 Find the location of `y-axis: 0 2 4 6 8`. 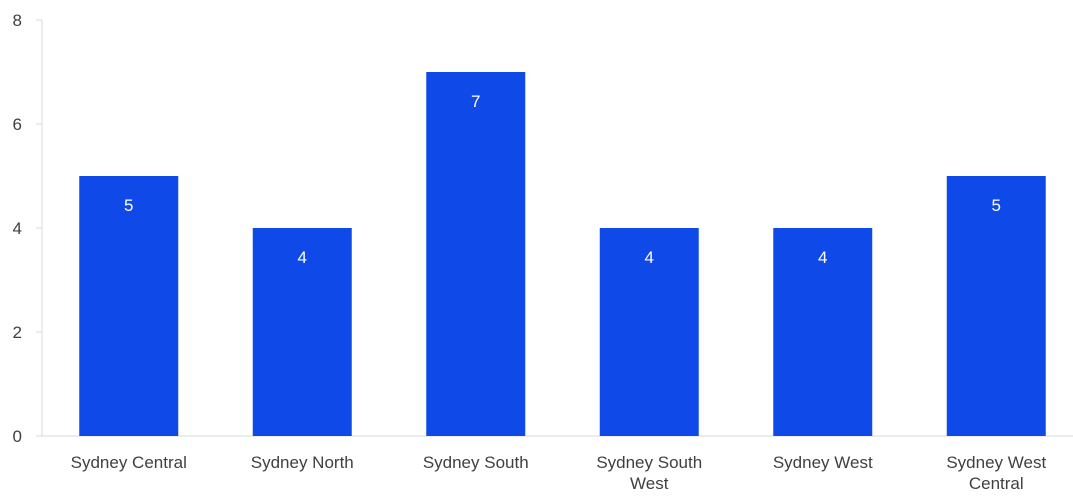

y-axis: 0 2 4 6 8 is located at coordinates (28, 228).